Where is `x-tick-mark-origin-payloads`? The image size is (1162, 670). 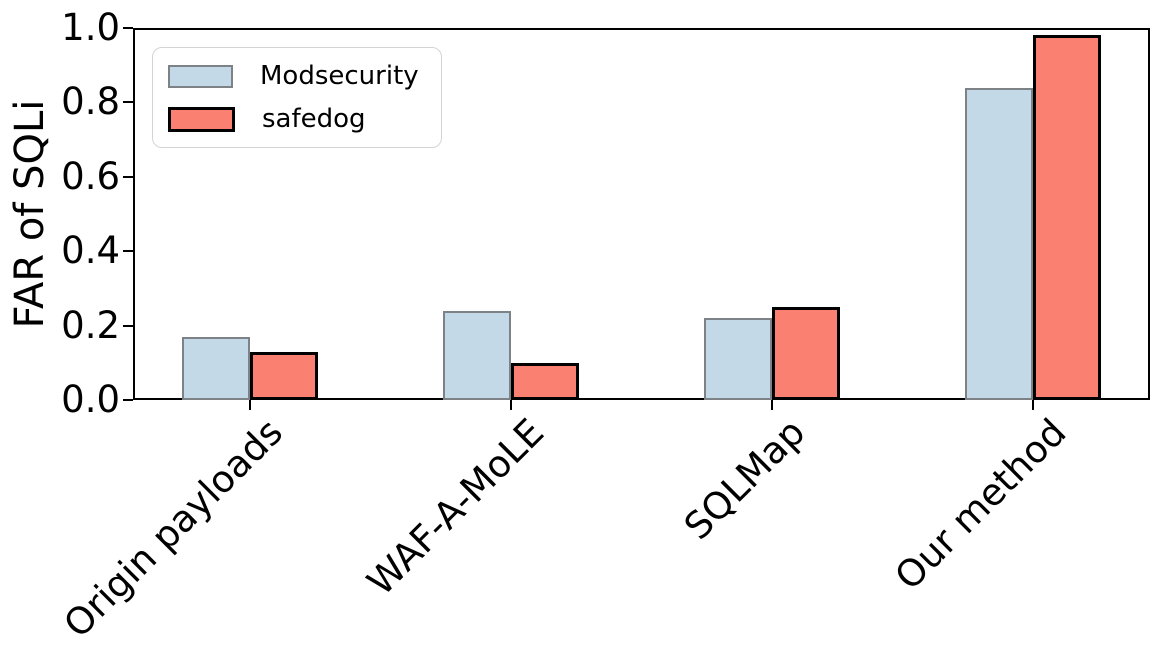
x-tick-mark-origin-payloads is located at coordinates (250, 405).